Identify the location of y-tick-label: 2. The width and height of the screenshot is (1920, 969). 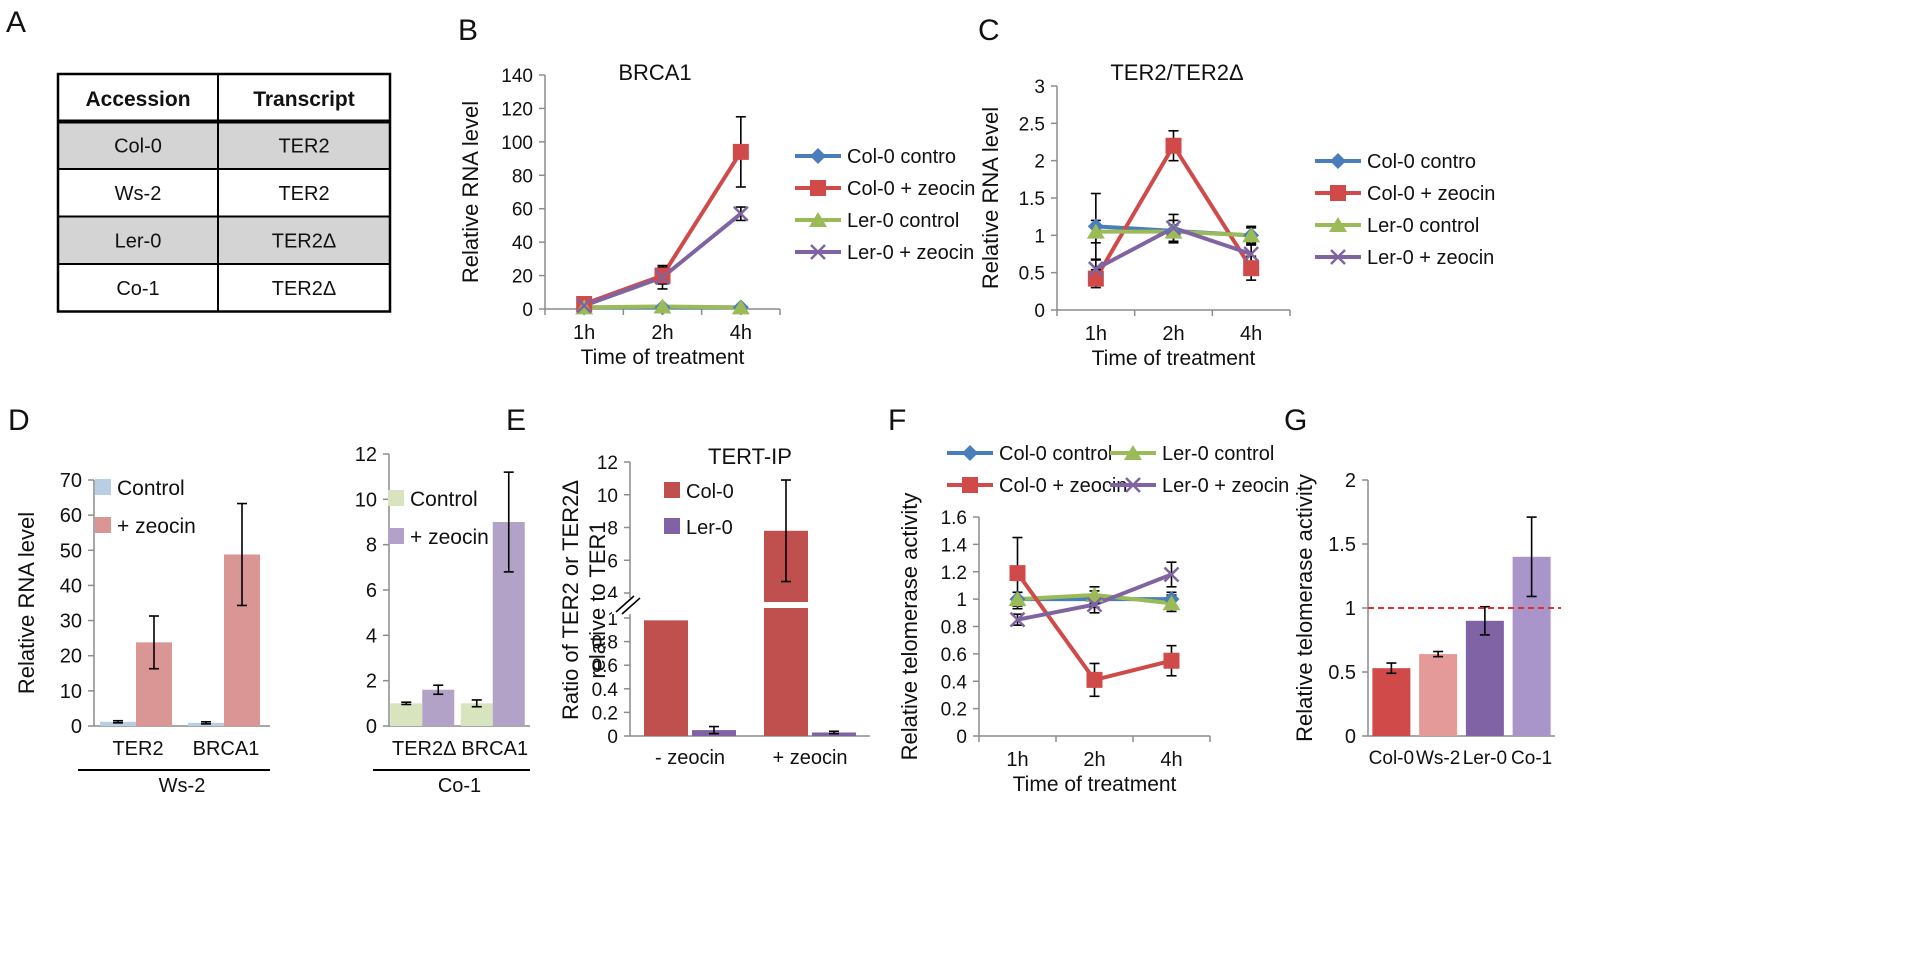
(371, 682).